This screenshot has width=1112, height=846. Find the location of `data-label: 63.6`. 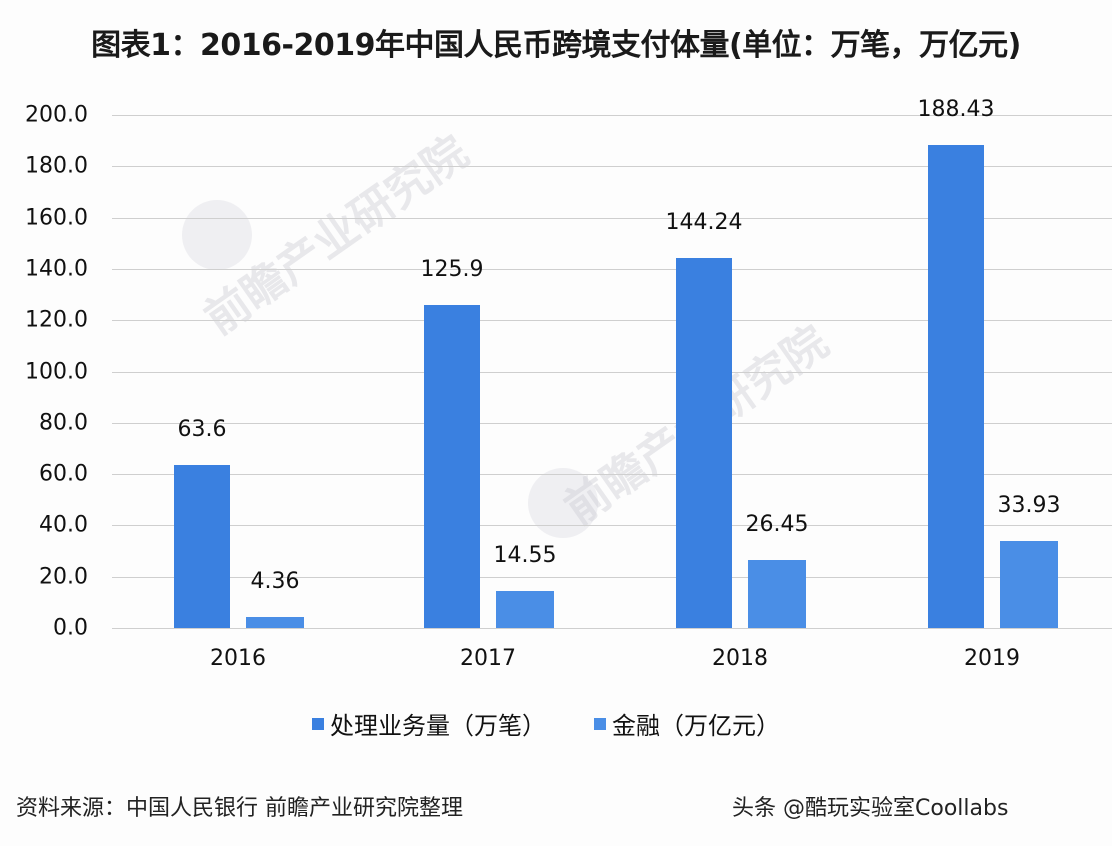

data-label: 63.6 is located at coordinates (202, 429).